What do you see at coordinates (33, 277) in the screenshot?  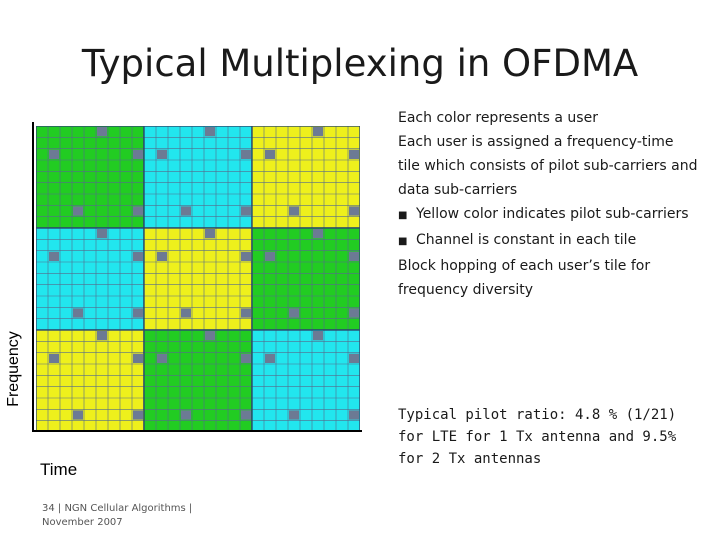 I see `frequency-axis` at bounding box center [33, 277].